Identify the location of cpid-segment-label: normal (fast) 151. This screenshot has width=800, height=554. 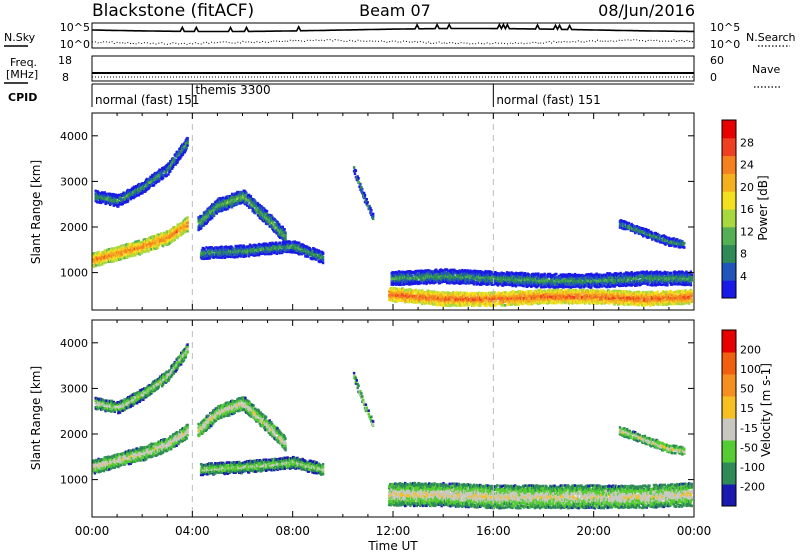
(548, 100).